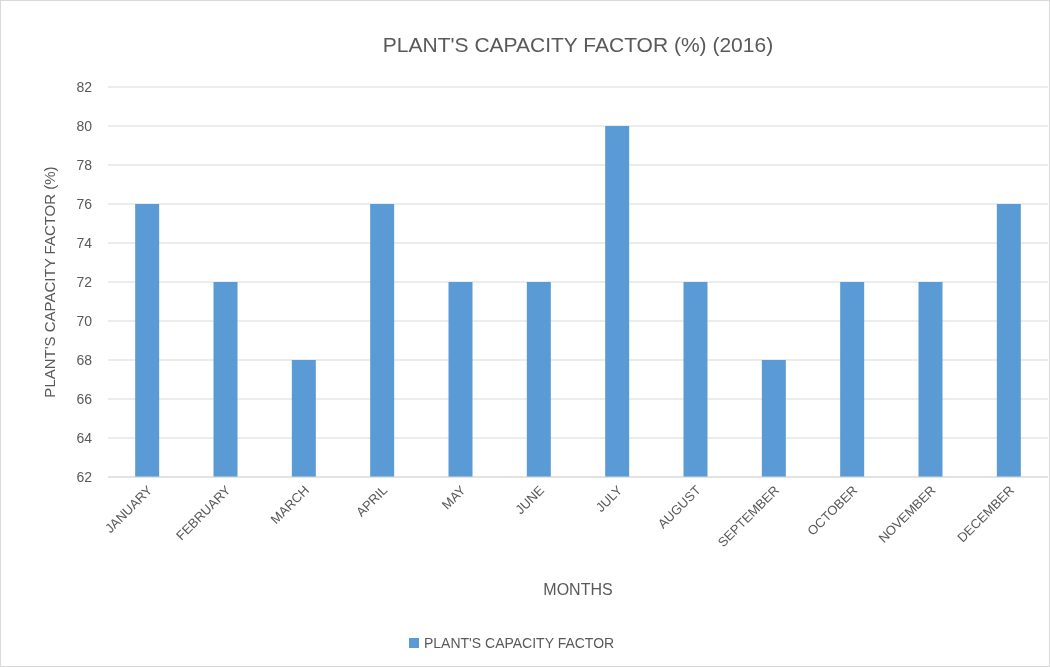 The image size is (1050, 667). What do you see at coordinates (84, 359) in the screenshot?
I see `y-tick-label: 68` at bounding box center [84, 359].